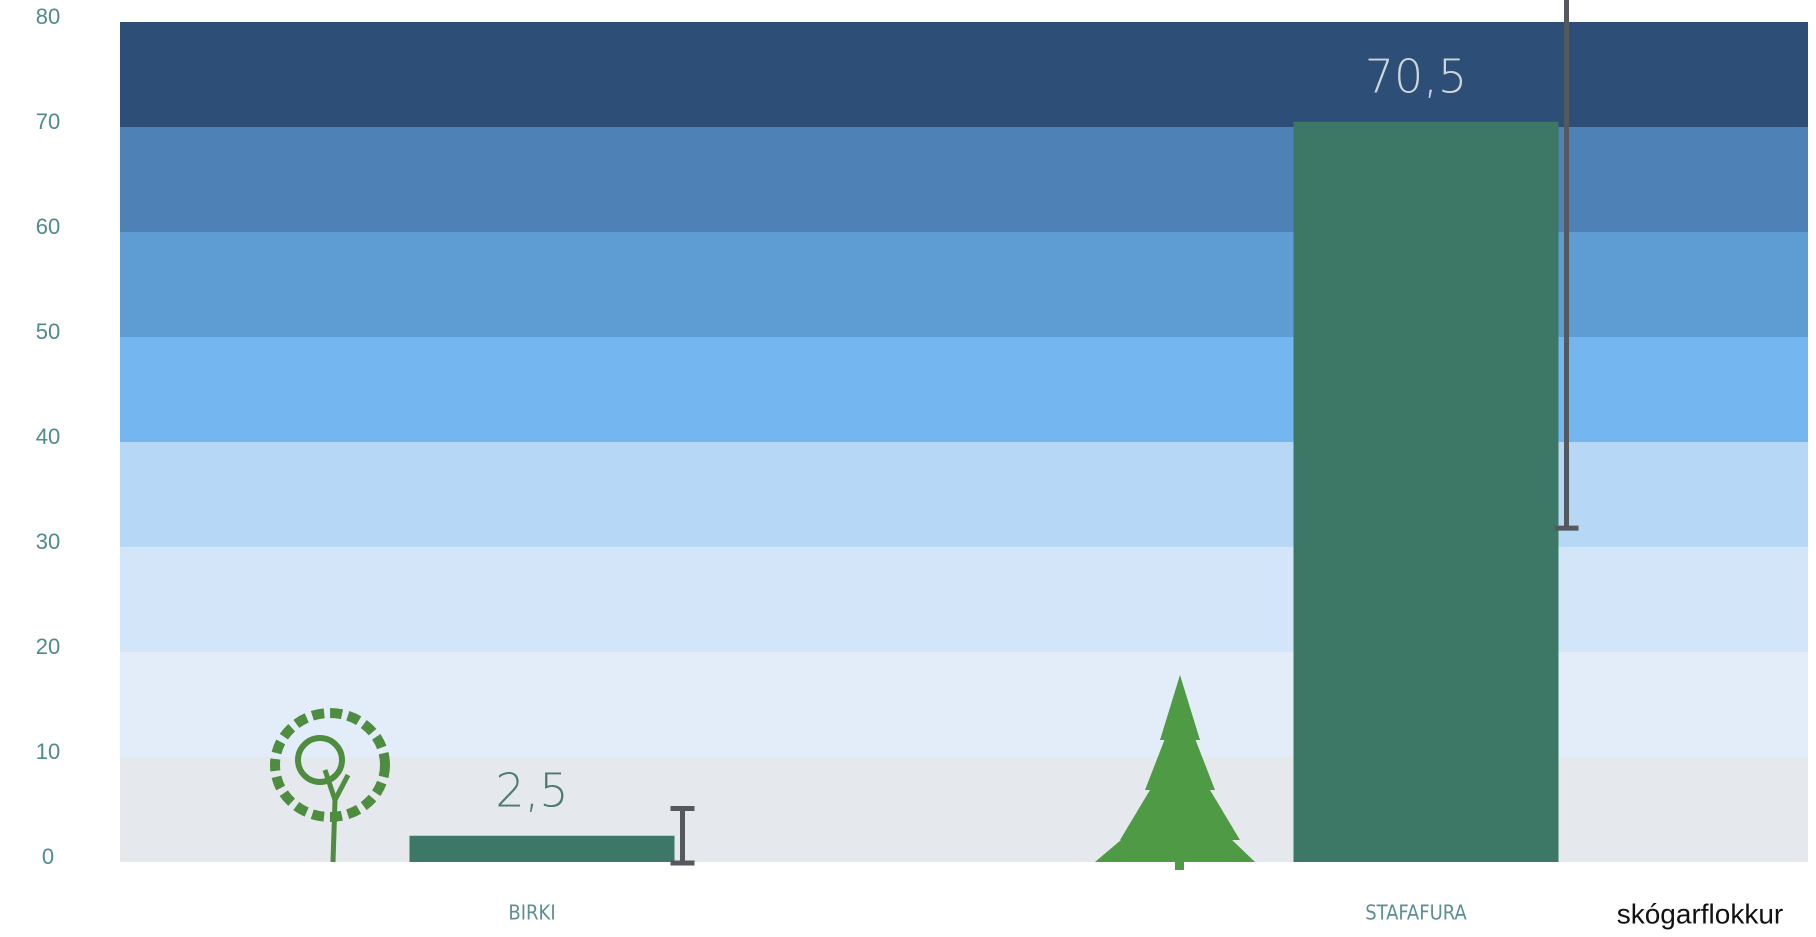 The height and width of the screenshot is (937, 1816). I want to click on value-label: 2,5, so click(531, 790).